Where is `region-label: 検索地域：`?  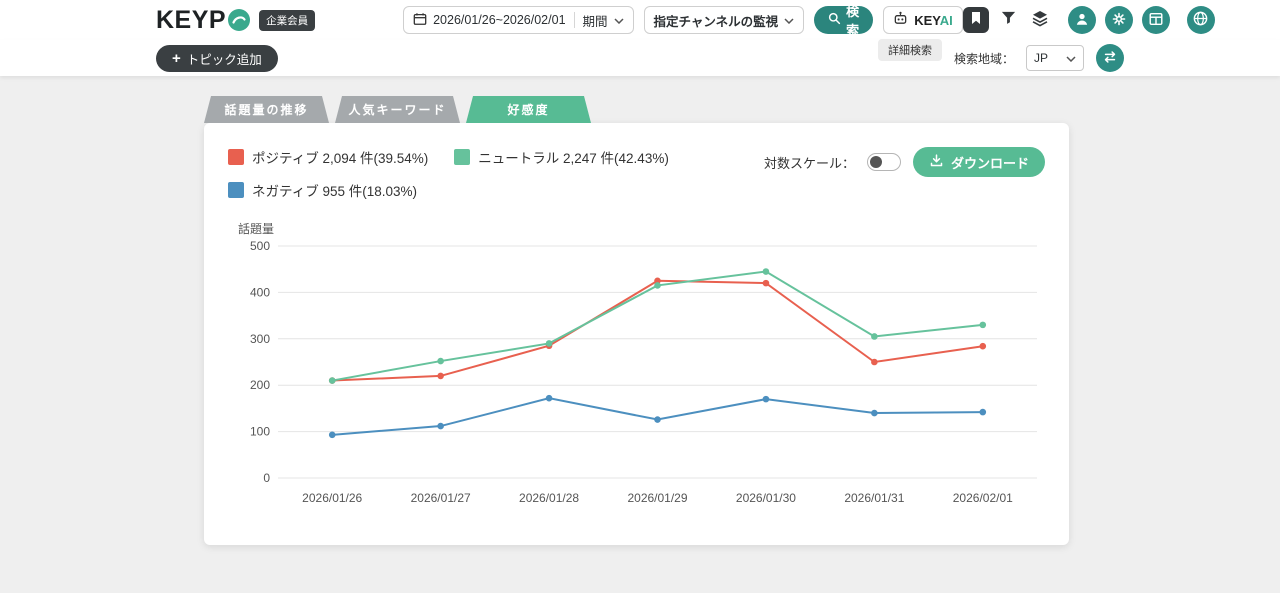 region-label: 検索地域： is located at coordinates (983, 58).